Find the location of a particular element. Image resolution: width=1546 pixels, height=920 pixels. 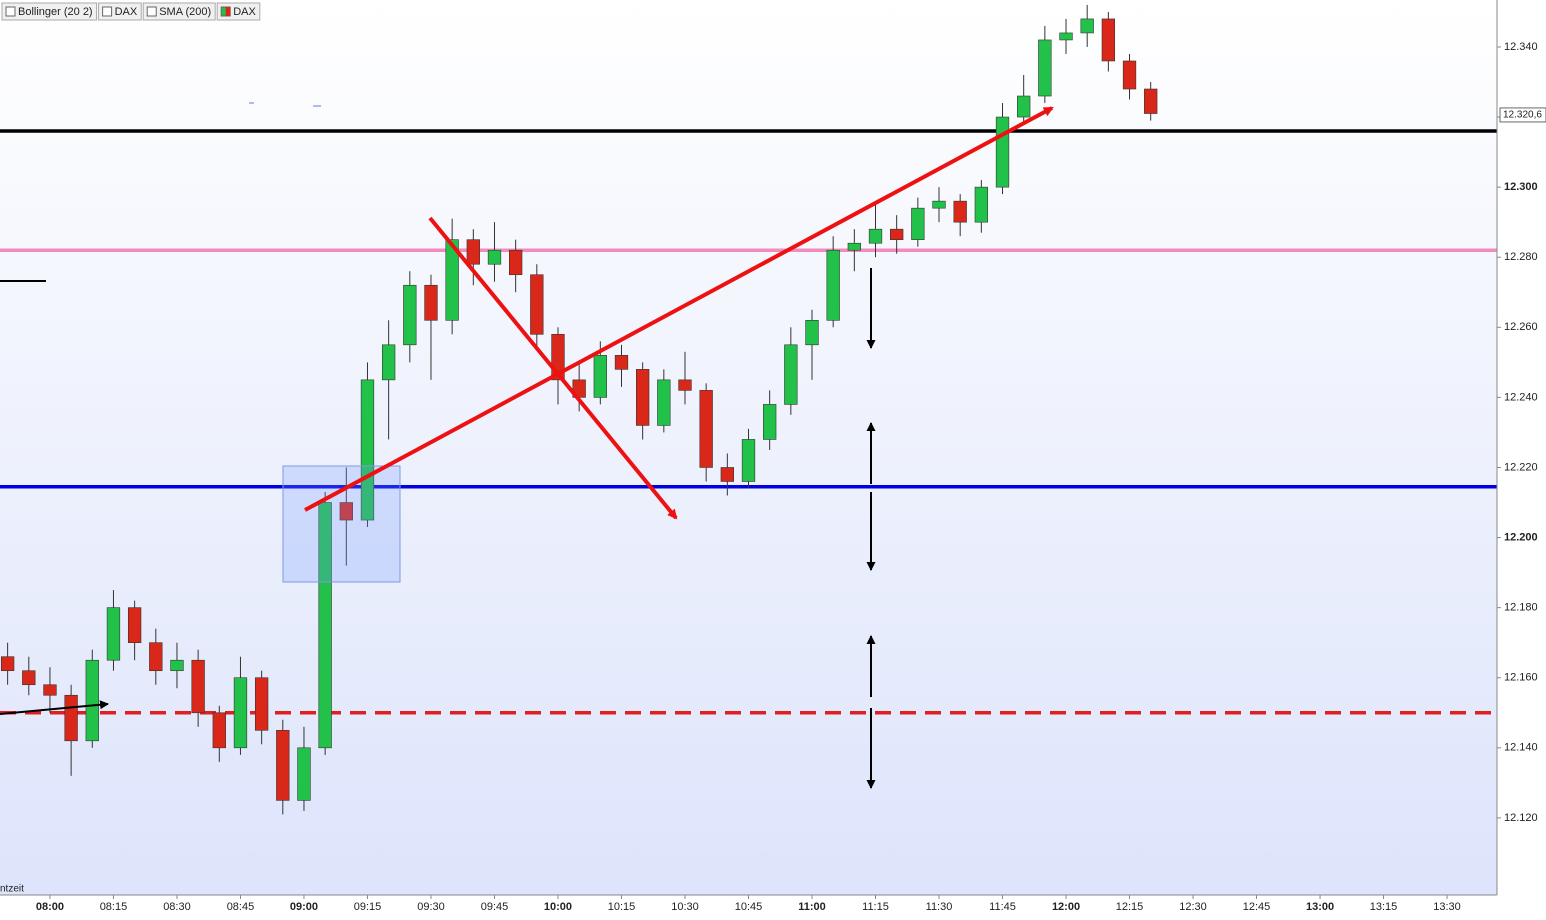

y-tick-label: 12.280 is located at coordinates (1521, 257).